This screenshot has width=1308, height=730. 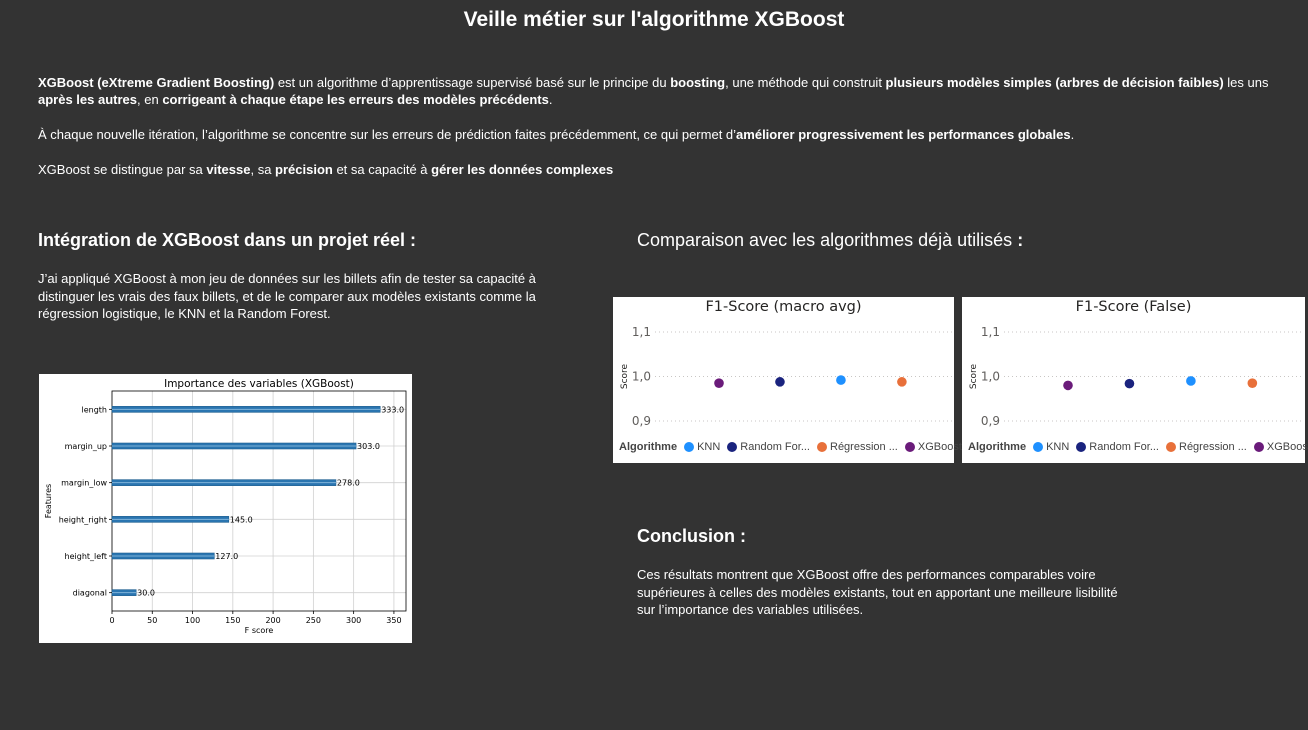 I want to click on bar-value-label: 278.0, so click(x=348, y=483).